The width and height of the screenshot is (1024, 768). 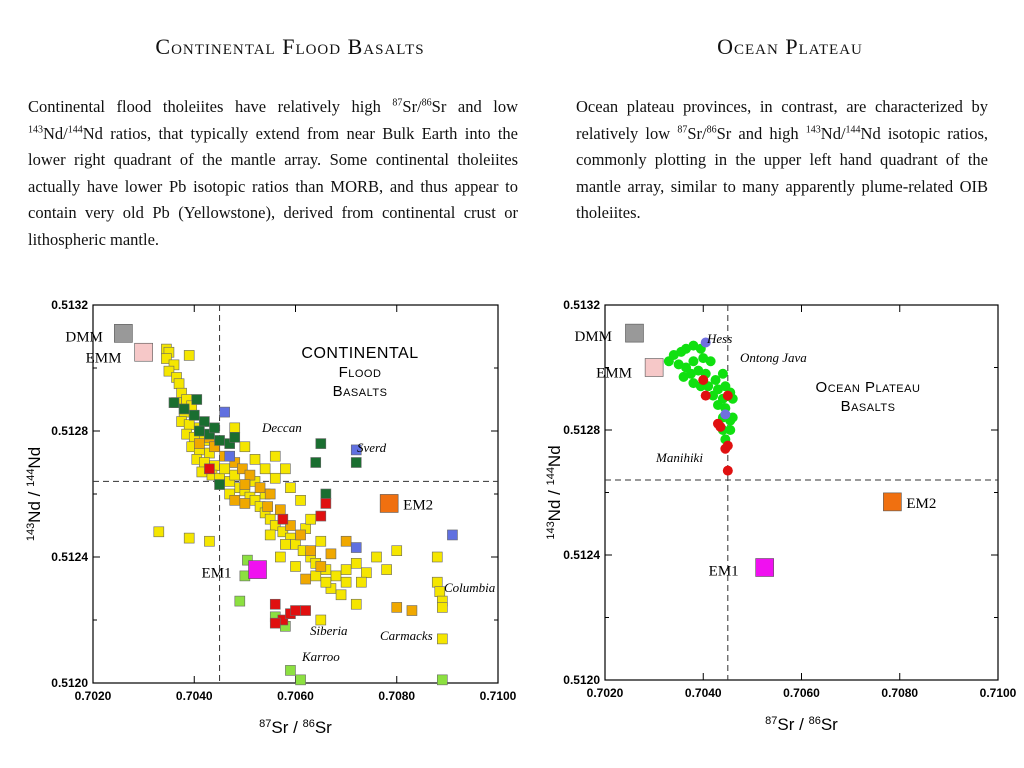 I want to click on annotation-columbia: Columbia, so click(x=470, y=587).